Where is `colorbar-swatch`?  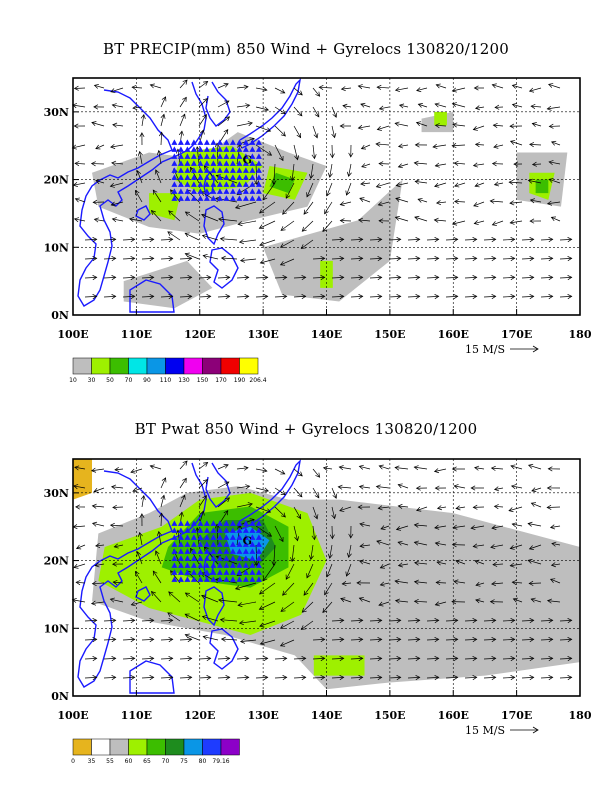
colorbar-swatch is located at coordinates (175, 747).